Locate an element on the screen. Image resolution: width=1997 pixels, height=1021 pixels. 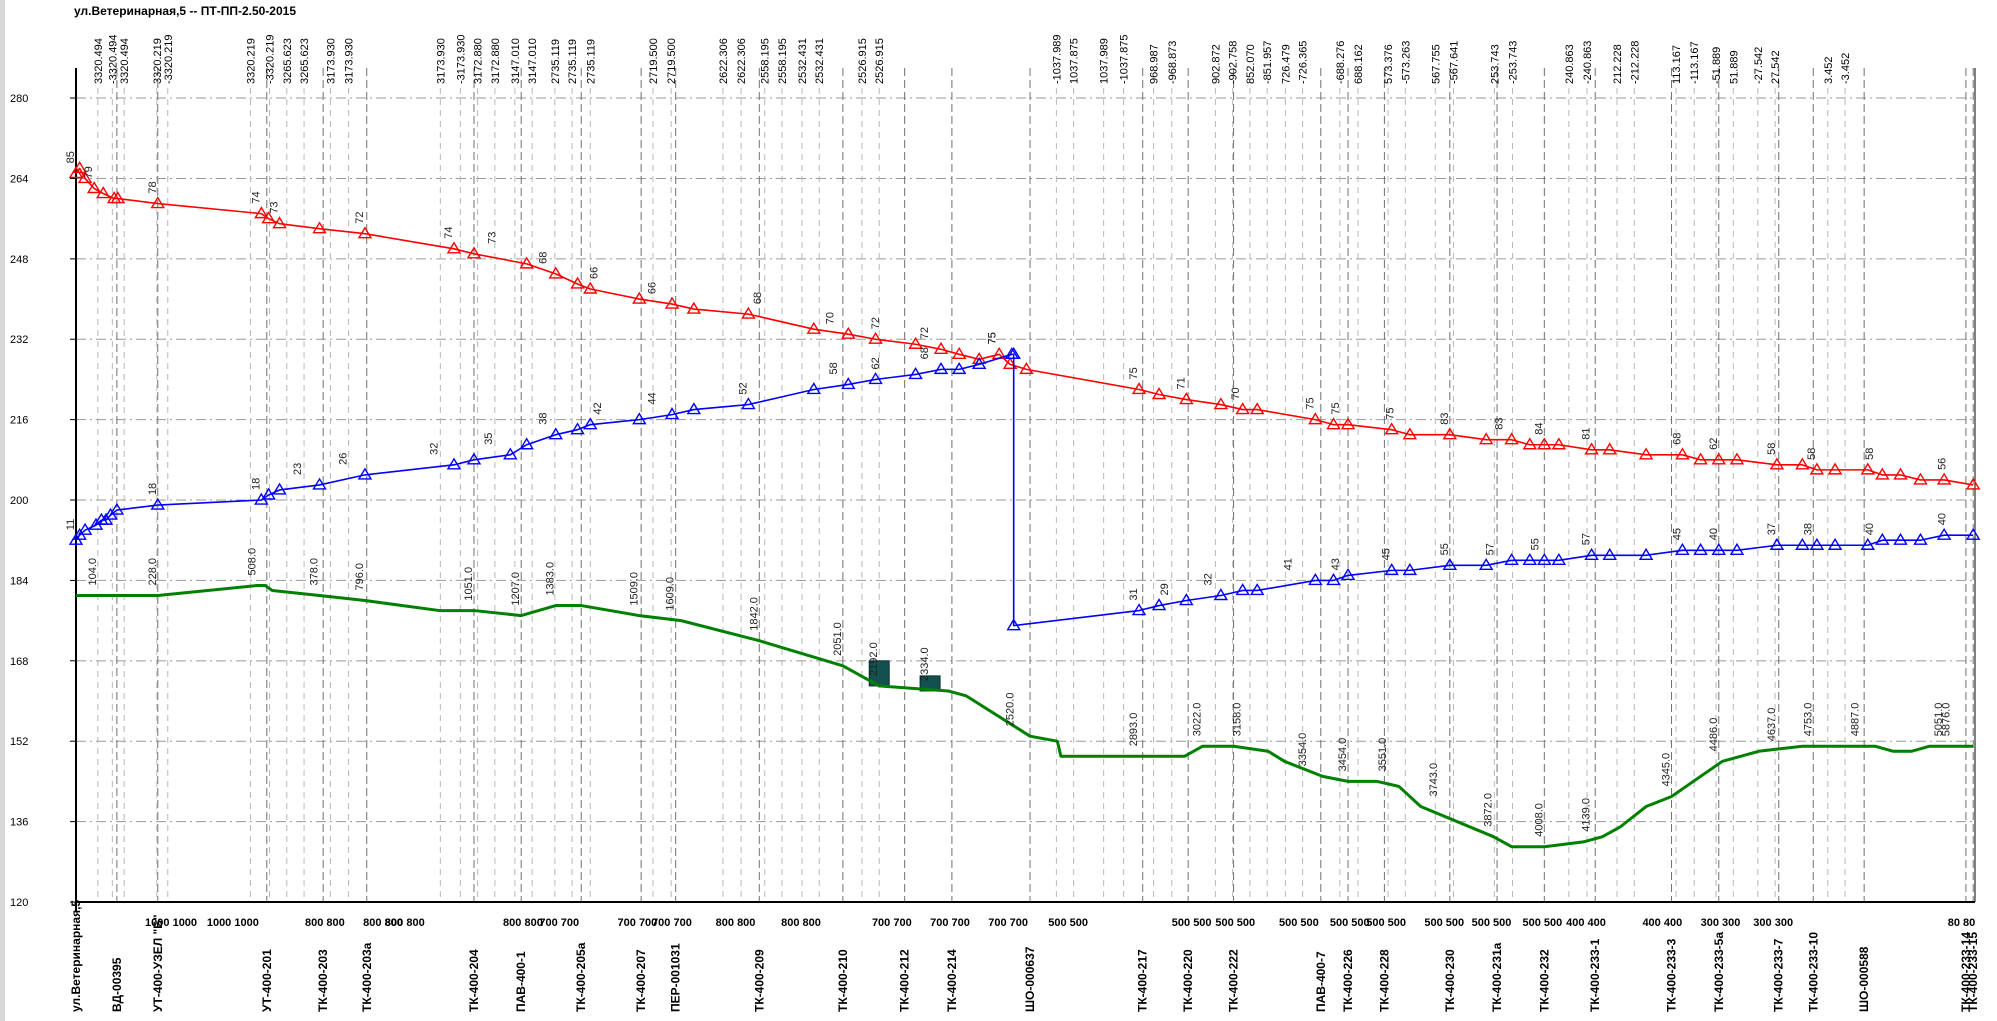
top-value-label: 852.070 is located at coordinates (1251, 64).